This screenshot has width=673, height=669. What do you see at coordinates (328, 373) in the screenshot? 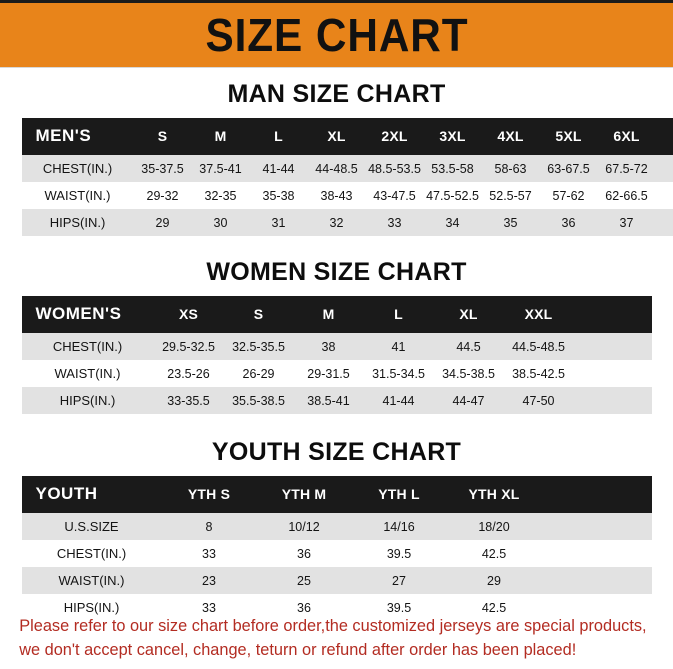
I see `women-cell-1-2: 29-31.5` at bounding box center [328, 373].